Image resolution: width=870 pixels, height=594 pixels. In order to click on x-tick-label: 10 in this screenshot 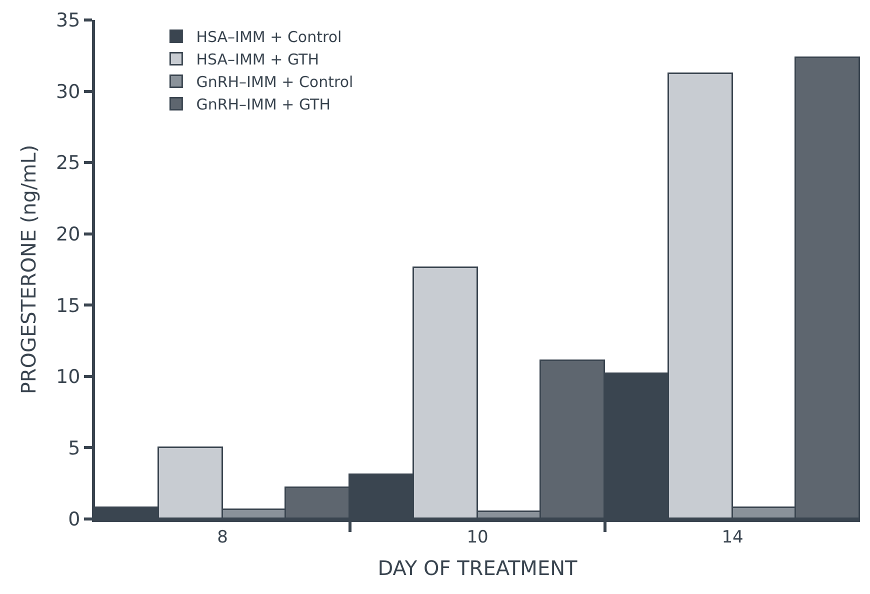, I will do `click(477, 537)`.